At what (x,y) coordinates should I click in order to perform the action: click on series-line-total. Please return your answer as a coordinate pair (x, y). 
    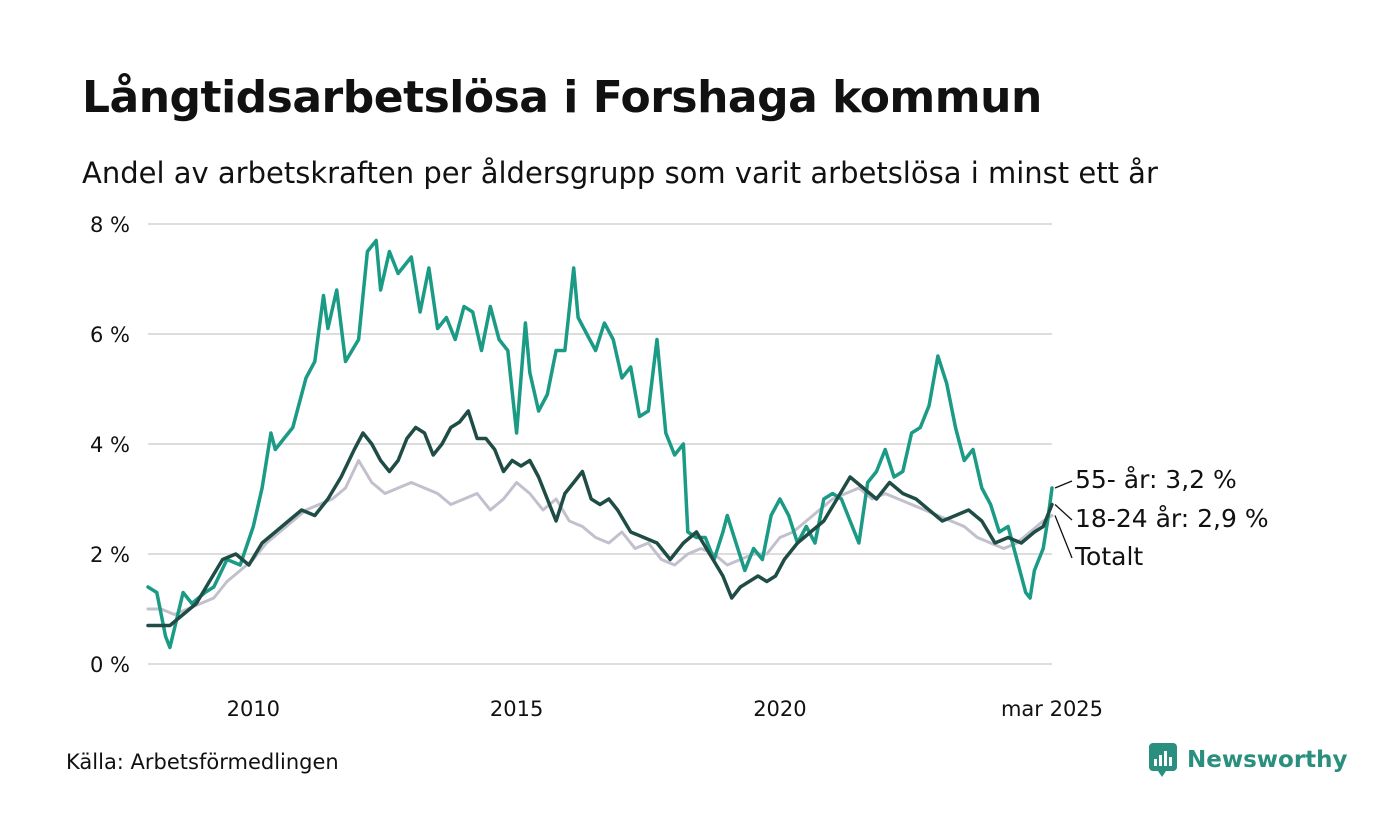
    Looking at the image, I should click on (600, 537).